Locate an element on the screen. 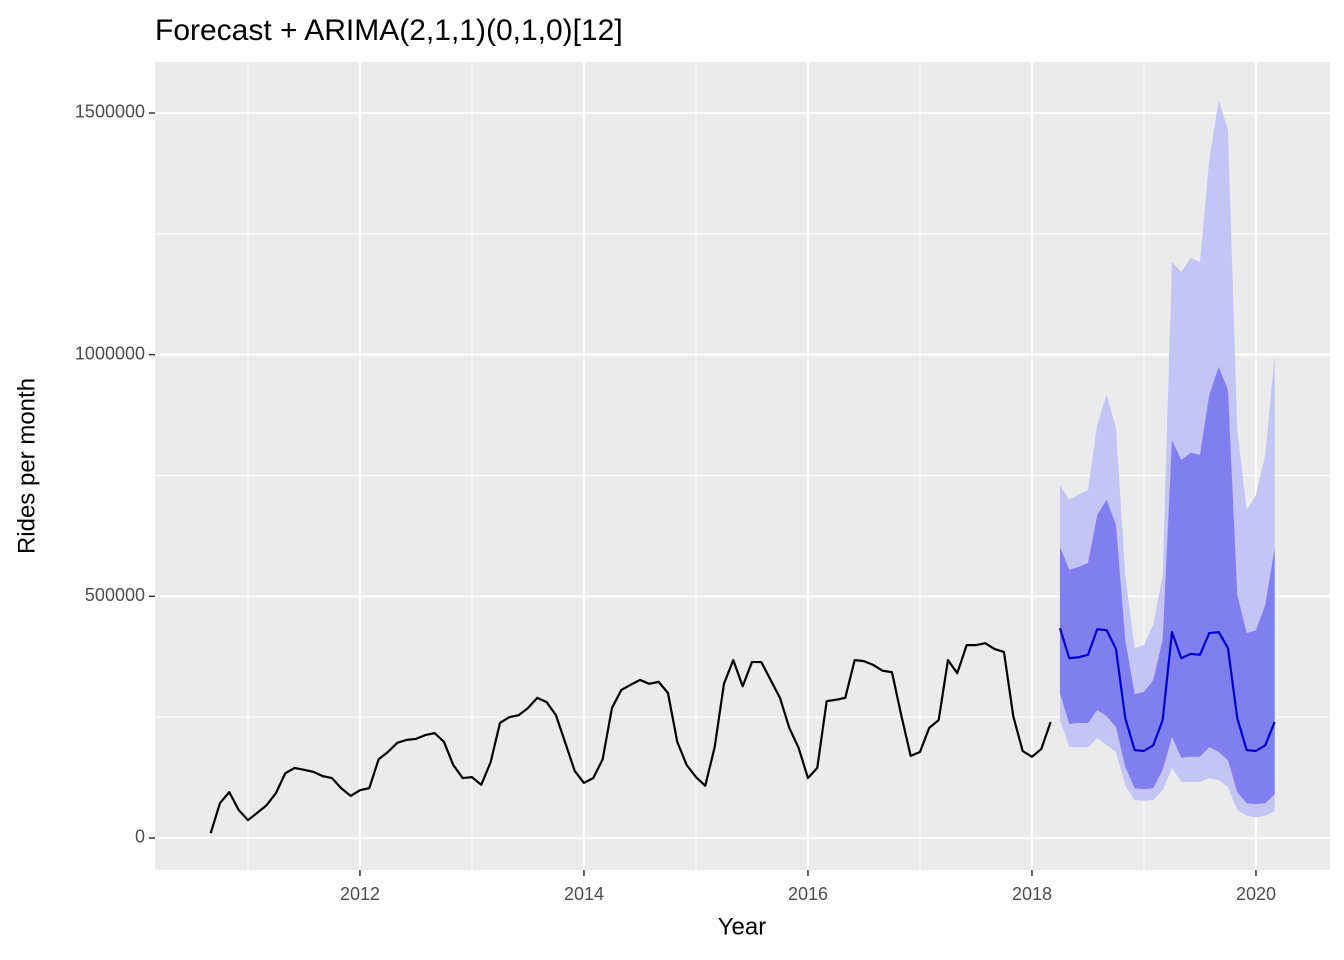 This screenshot has height=960, width=1344. x-axis-title: Year is located at coordinates (742, 926).